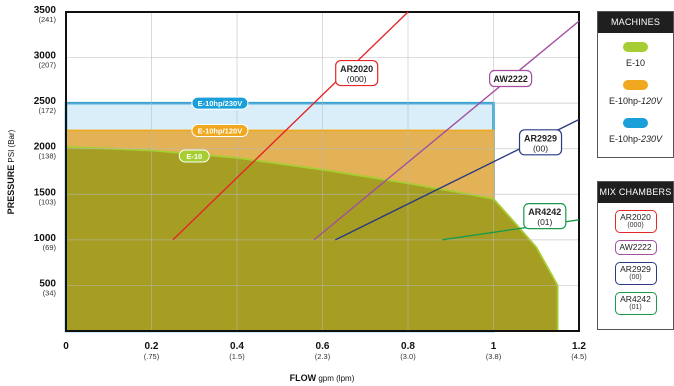 This screenshot has height=386, width=674. I want to click on mix-chamber-legend-item: AR2020 (000), so click(635, 221).